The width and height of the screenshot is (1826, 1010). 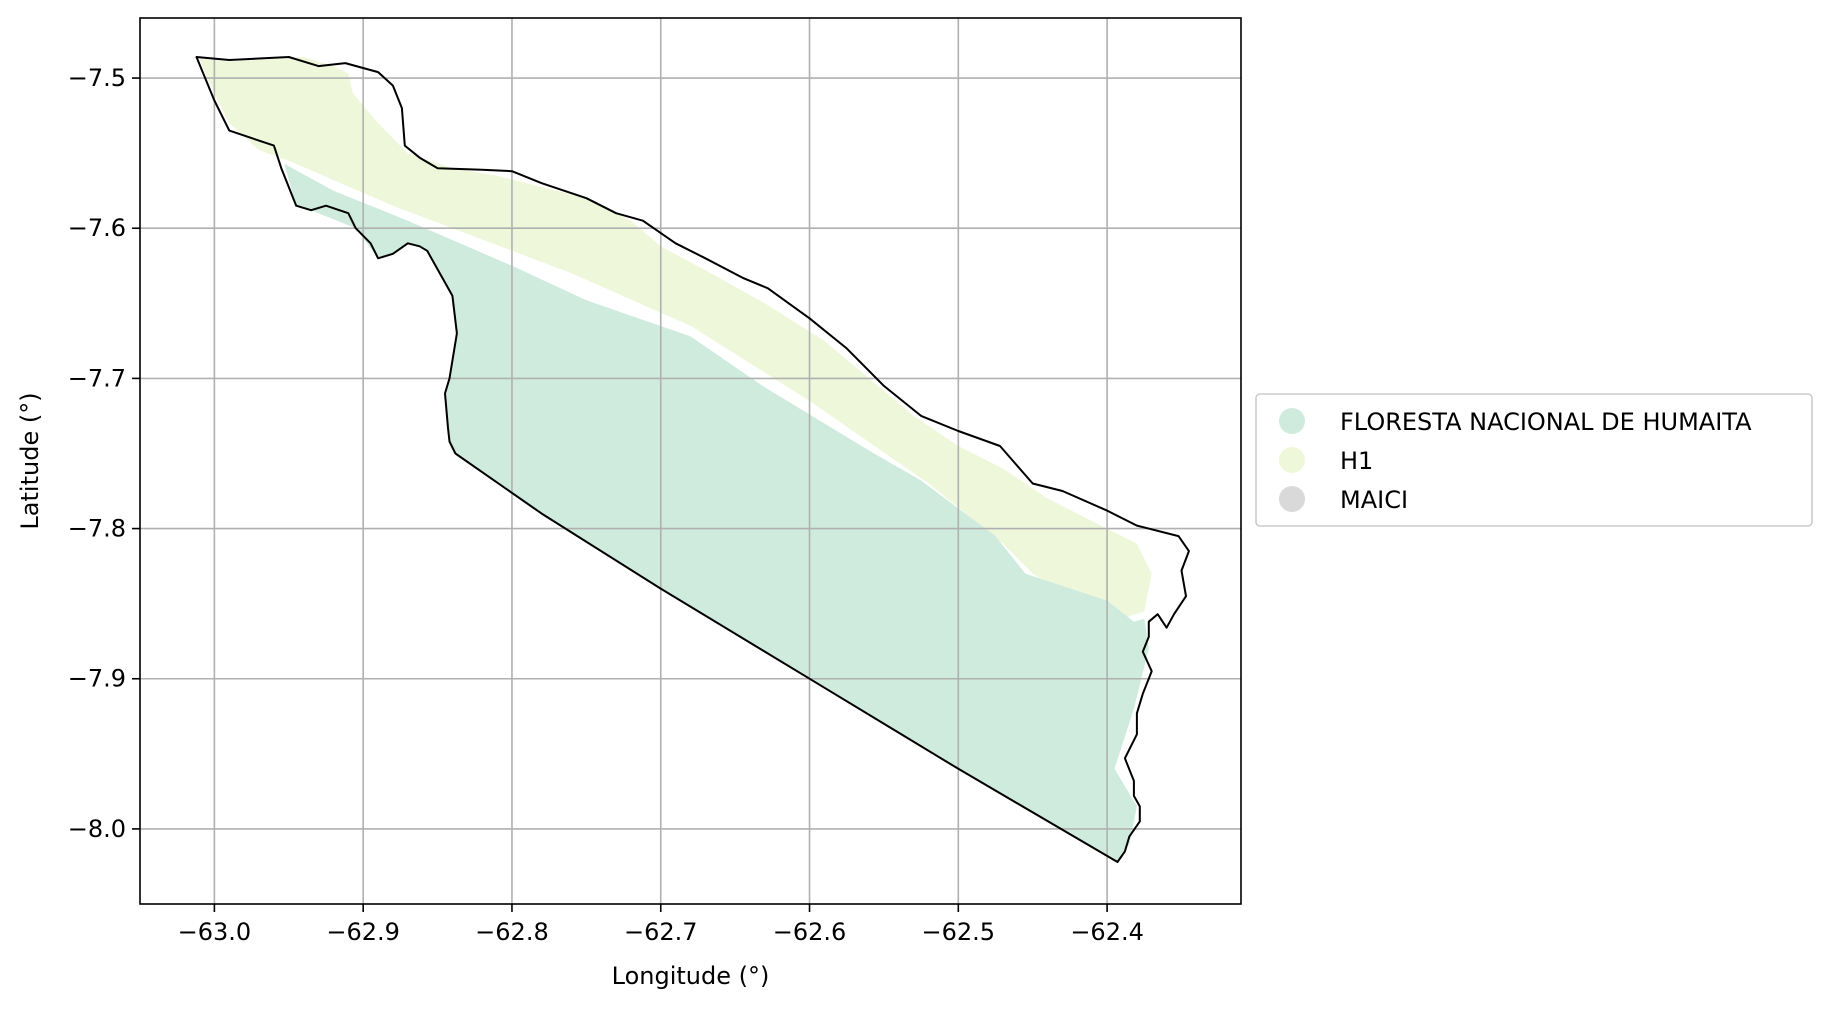 What do you see at coordinates (363, 932) in the screenshot?
I see `x-tick-label: −62.9` at bounding box center [363, 932].